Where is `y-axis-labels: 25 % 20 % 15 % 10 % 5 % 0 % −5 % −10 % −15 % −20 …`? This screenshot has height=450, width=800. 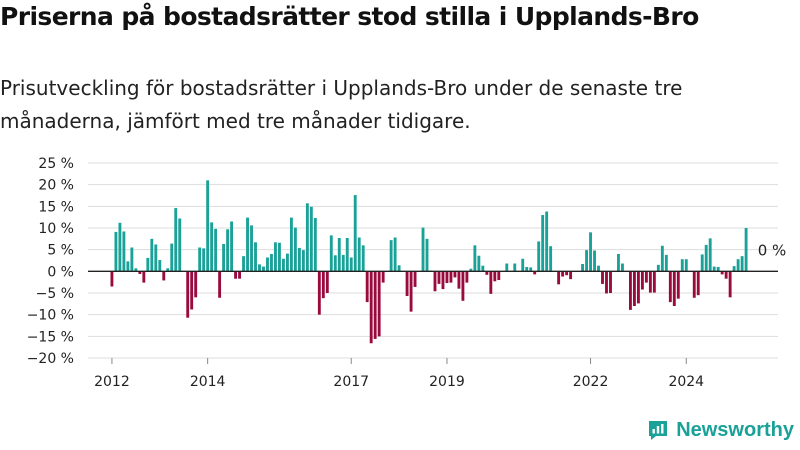 y-axis-labels: 25 % 20 % 15 % 10 % 5 % 0 % −5 % −10 % −15 % −20 … is located at coordinates (50, 261).